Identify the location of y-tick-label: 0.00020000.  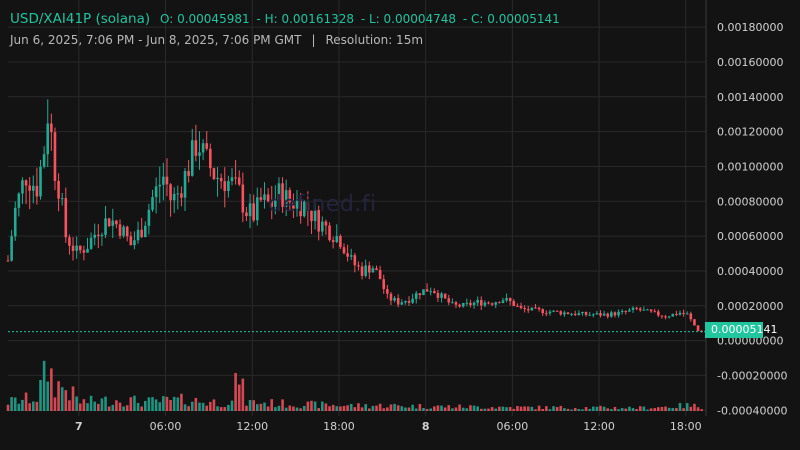
(750, 306).